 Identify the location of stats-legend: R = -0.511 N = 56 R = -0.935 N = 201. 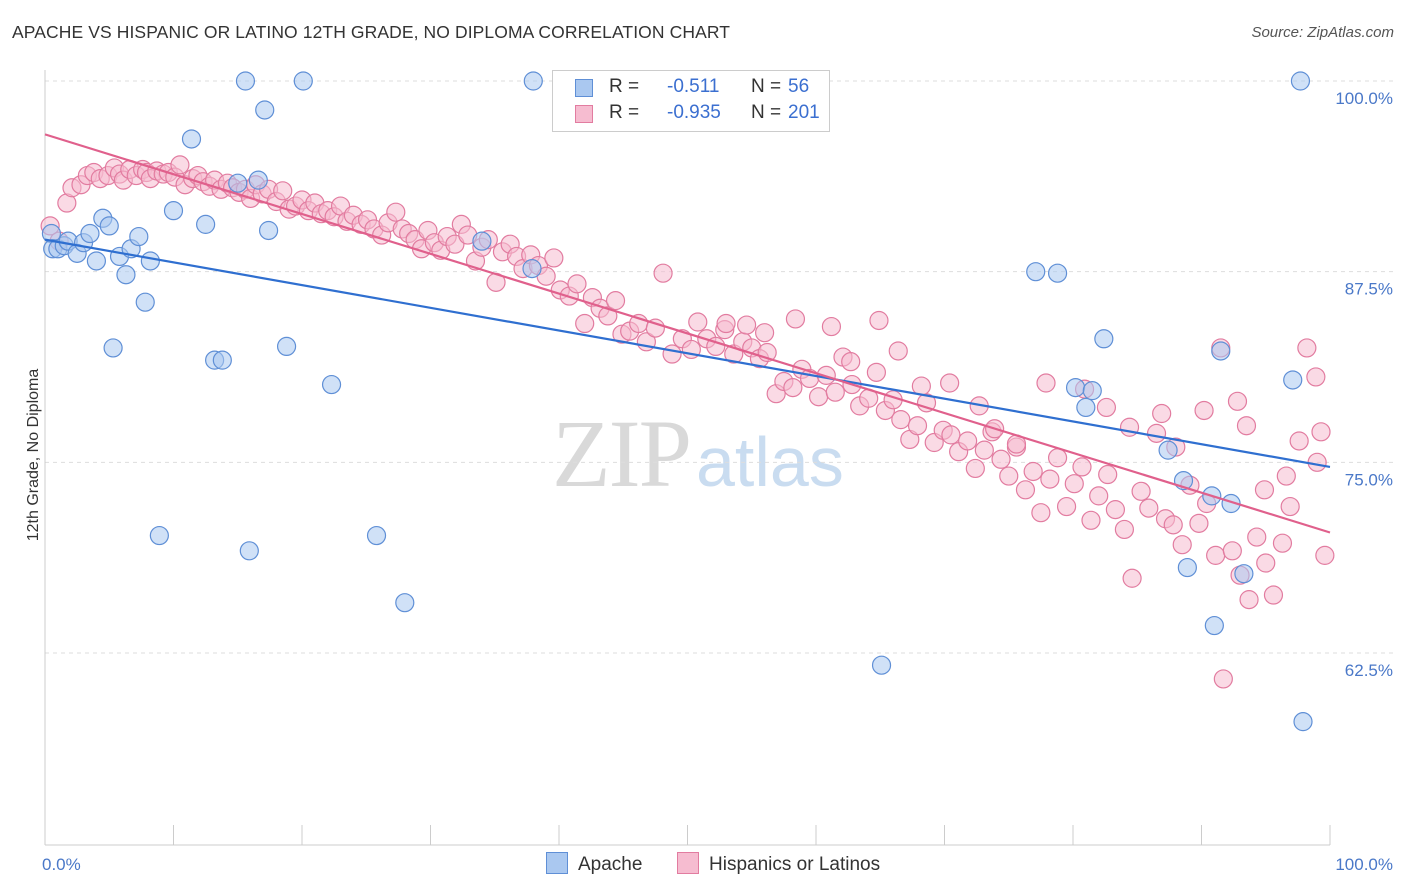
(691, 101).